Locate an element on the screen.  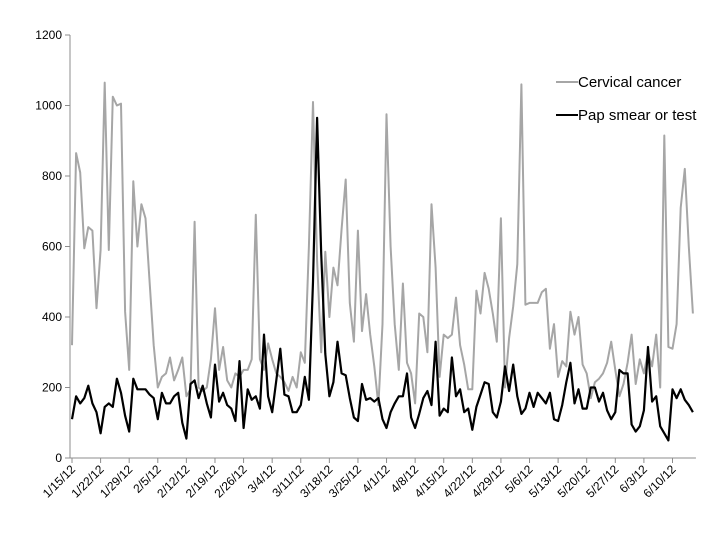
x-tick-label: 4/1/12 is located at coordinates (376, 479).